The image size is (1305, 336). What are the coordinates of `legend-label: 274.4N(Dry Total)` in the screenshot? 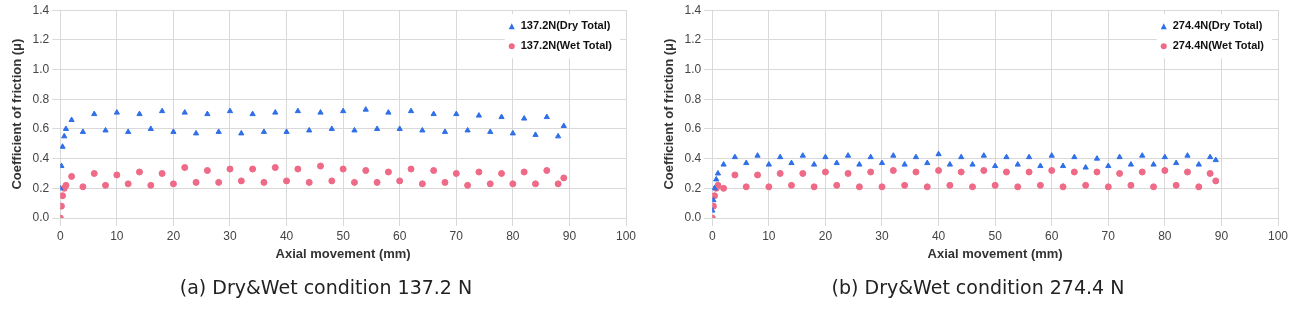 It's located at (1217, 25).